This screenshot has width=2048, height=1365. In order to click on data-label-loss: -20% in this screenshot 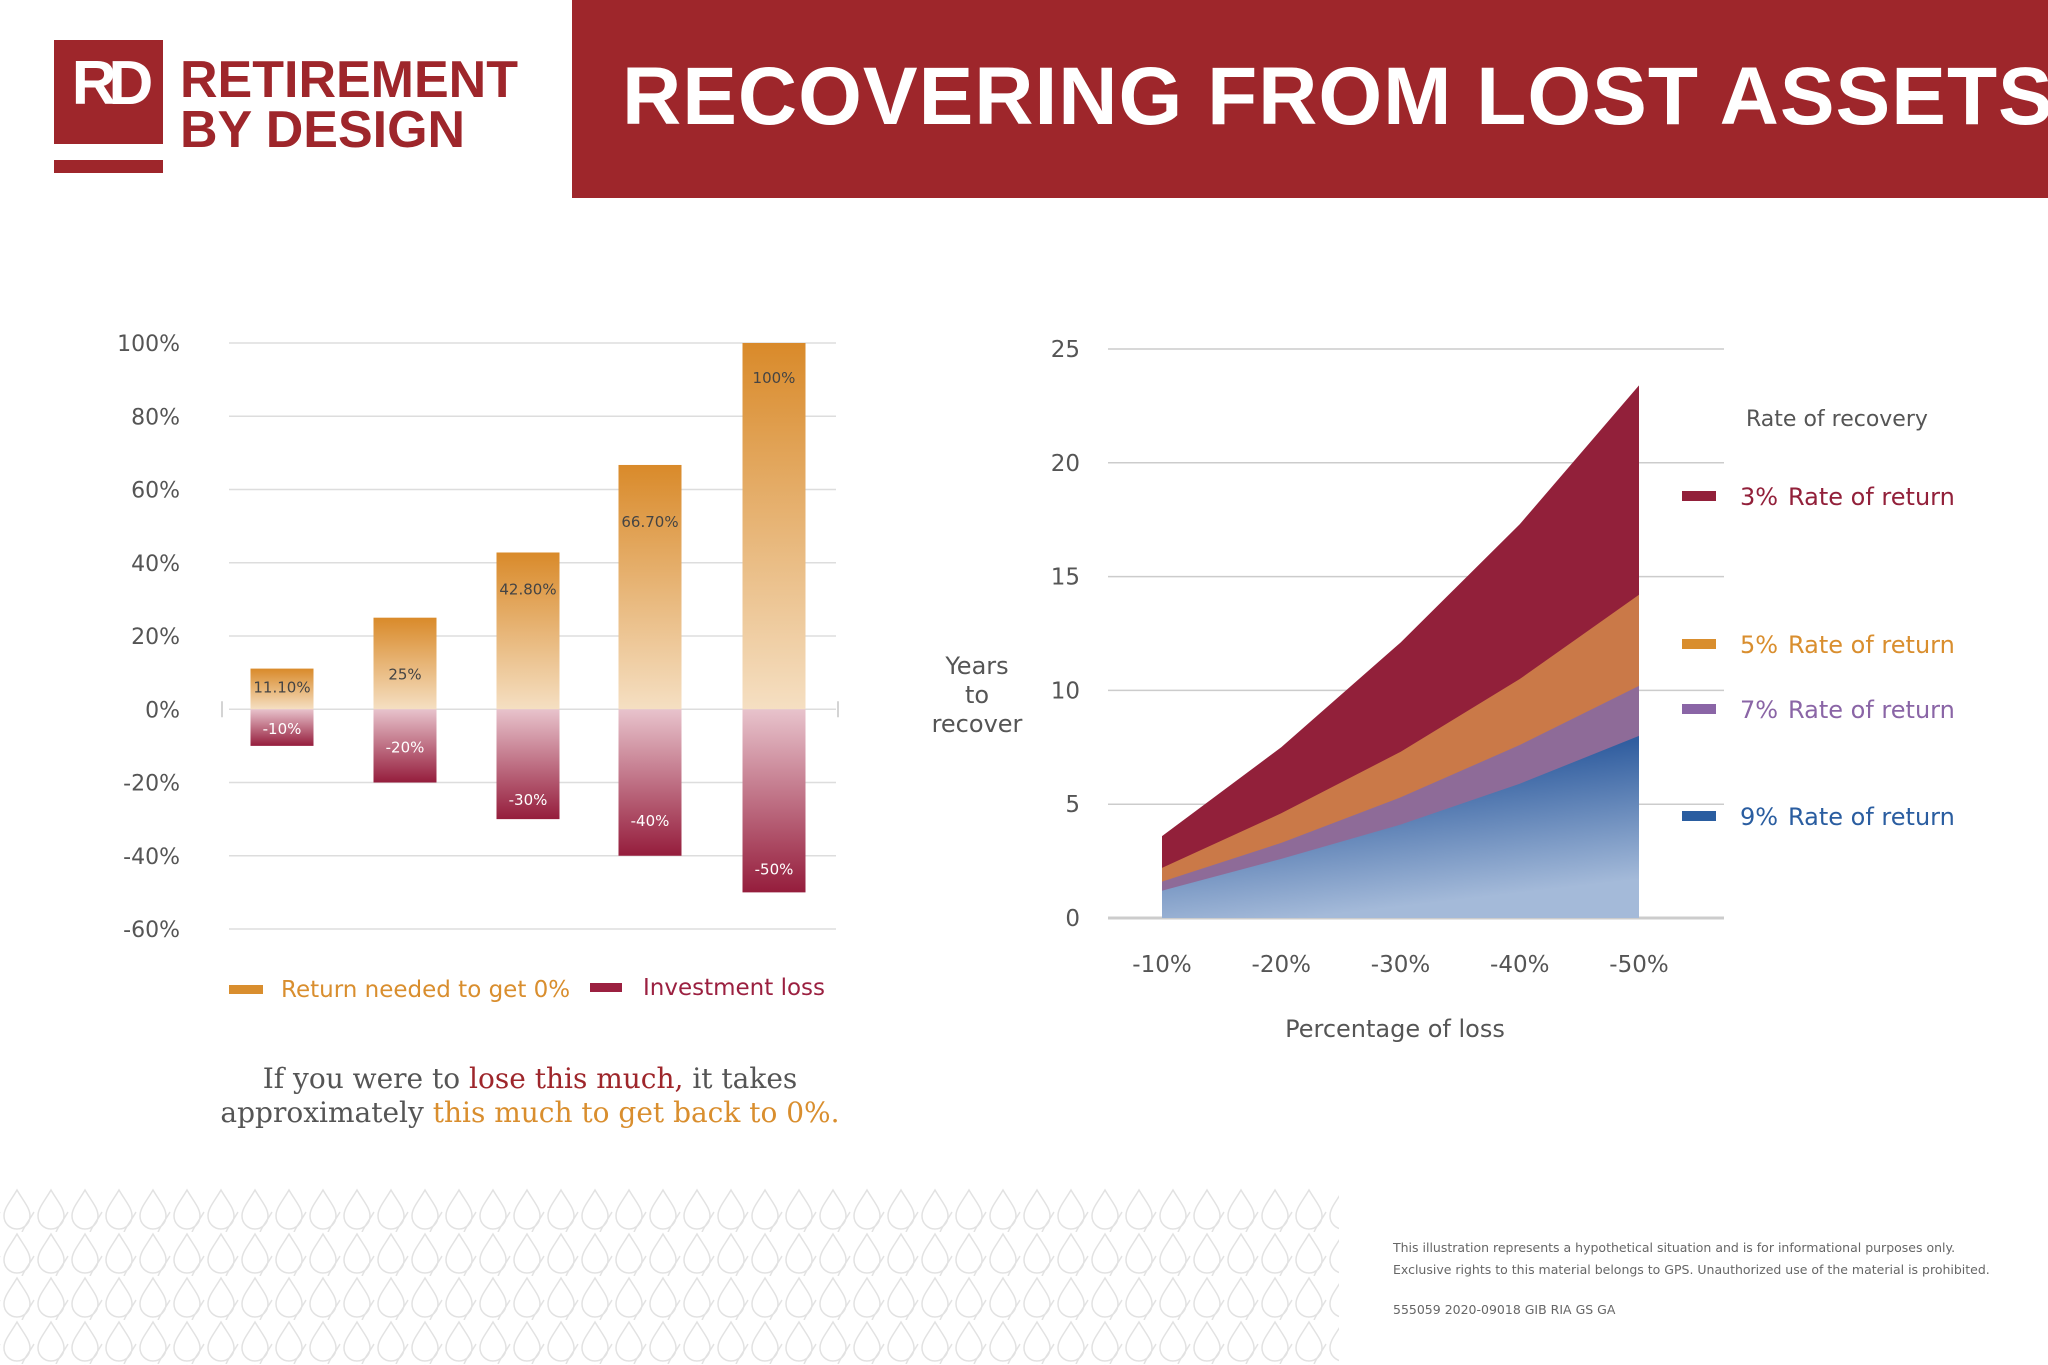, I will do `click(405, 748)`.